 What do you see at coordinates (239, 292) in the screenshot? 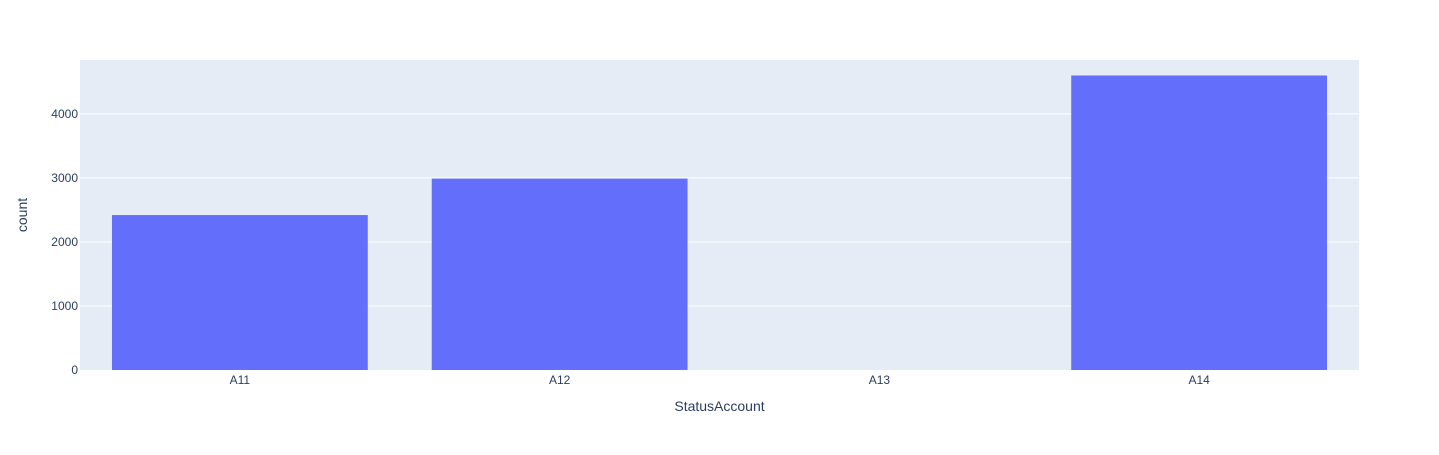
I see `bar-a11` at bounding box center [239, 292].